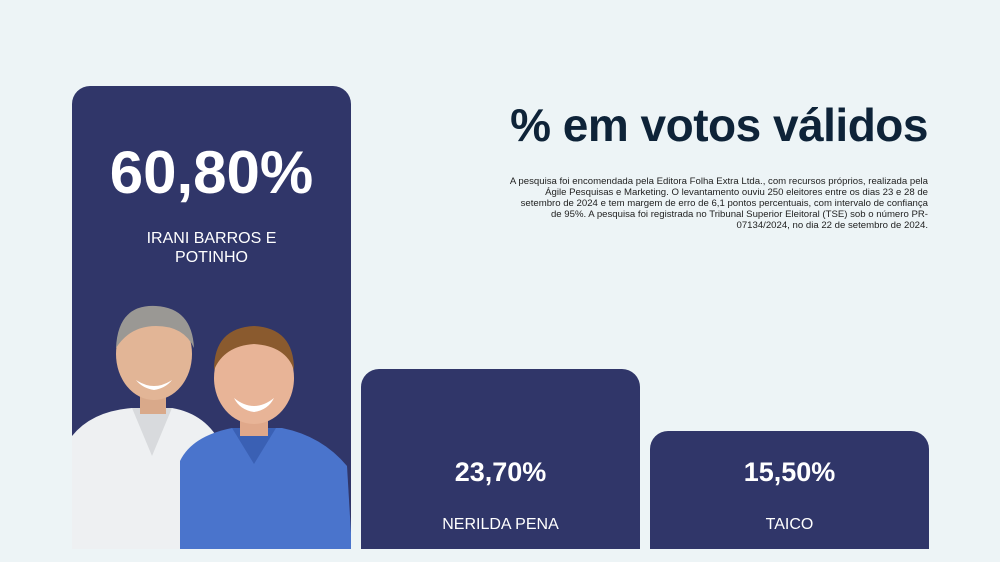 Image resolution: width=1000 pixels, height=562 pixels. Describe the element at coordinates (789, 472) in the screenshot. I see `bar-value-label: 15,50%` at that location.